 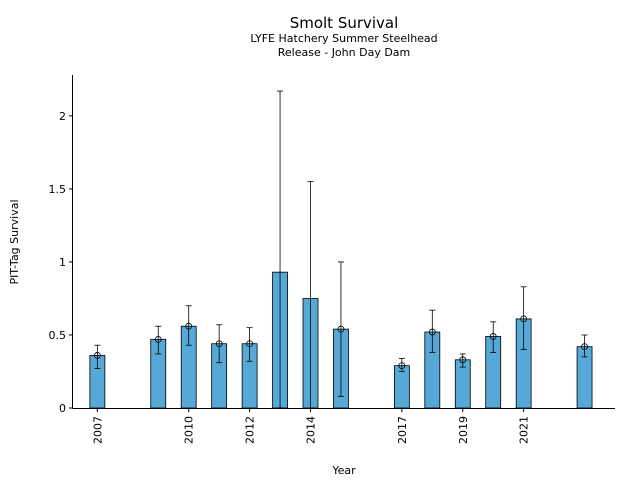 I want to click on point-marker-2023, so click(x=584, y=347).